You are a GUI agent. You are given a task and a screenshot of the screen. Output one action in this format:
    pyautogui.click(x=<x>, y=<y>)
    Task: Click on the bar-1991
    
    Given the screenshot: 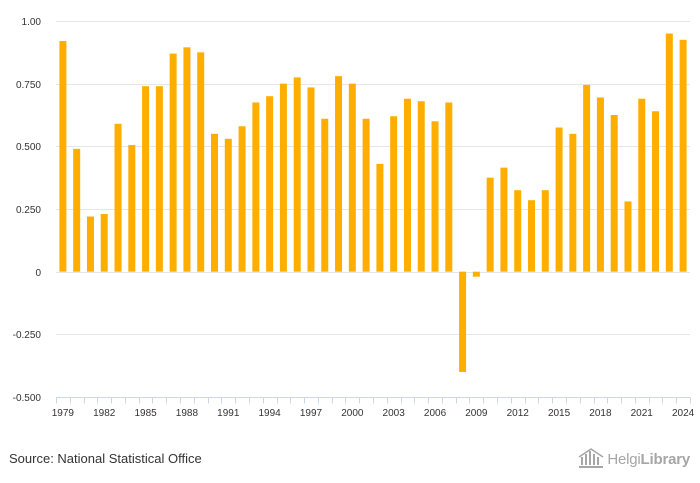 What is the action you would take?
    pyautogui.click(x=228, y=205)
    